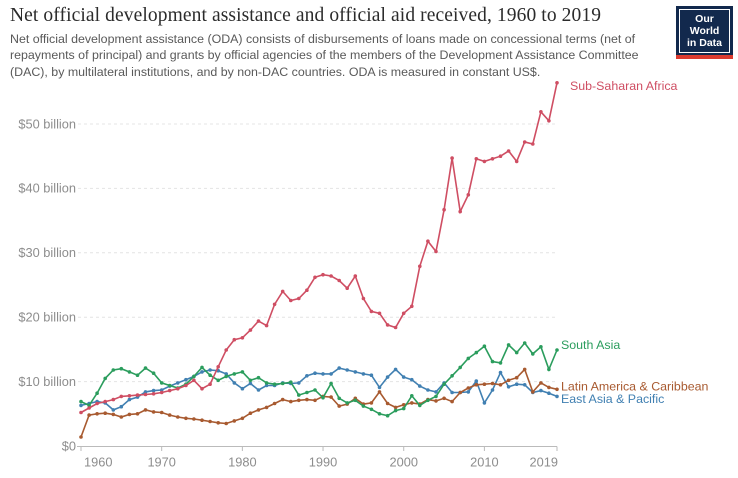  Describe the element at coordinates (635, 386) in the screenshot. I see `series-label-latin-america-caribbean: Latin America & Caribbean` at that location.